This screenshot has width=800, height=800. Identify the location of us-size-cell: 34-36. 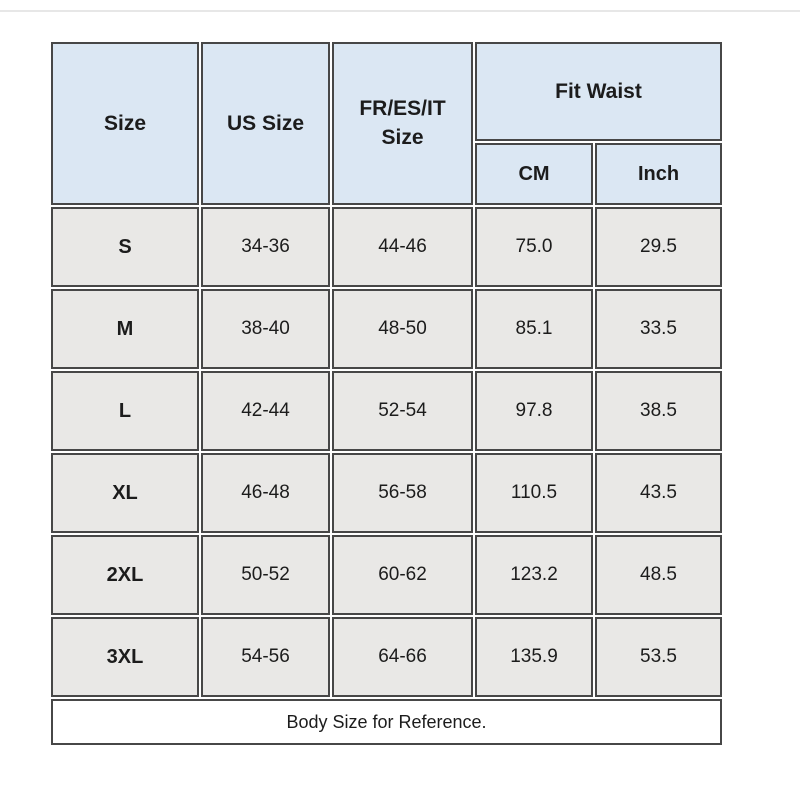
(265, 247).